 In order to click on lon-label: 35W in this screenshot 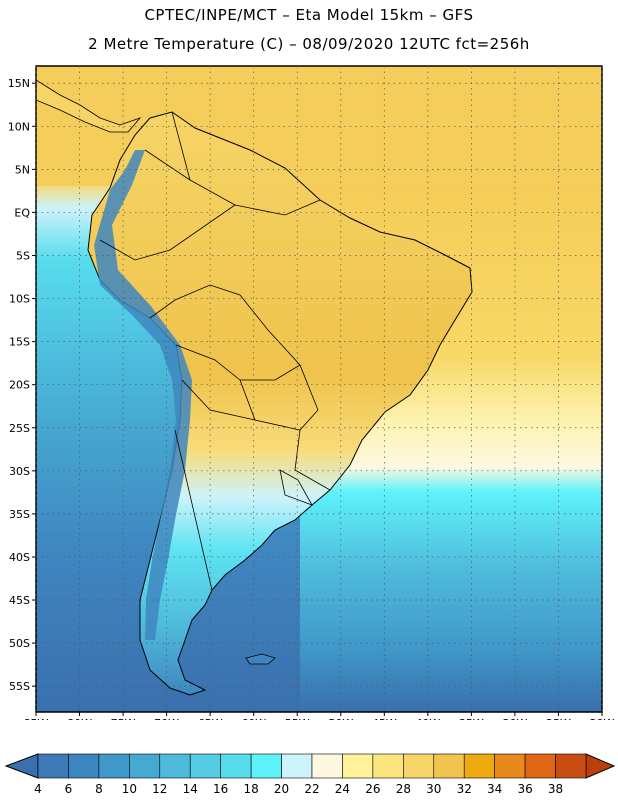, I will do `click(471, 718)`.